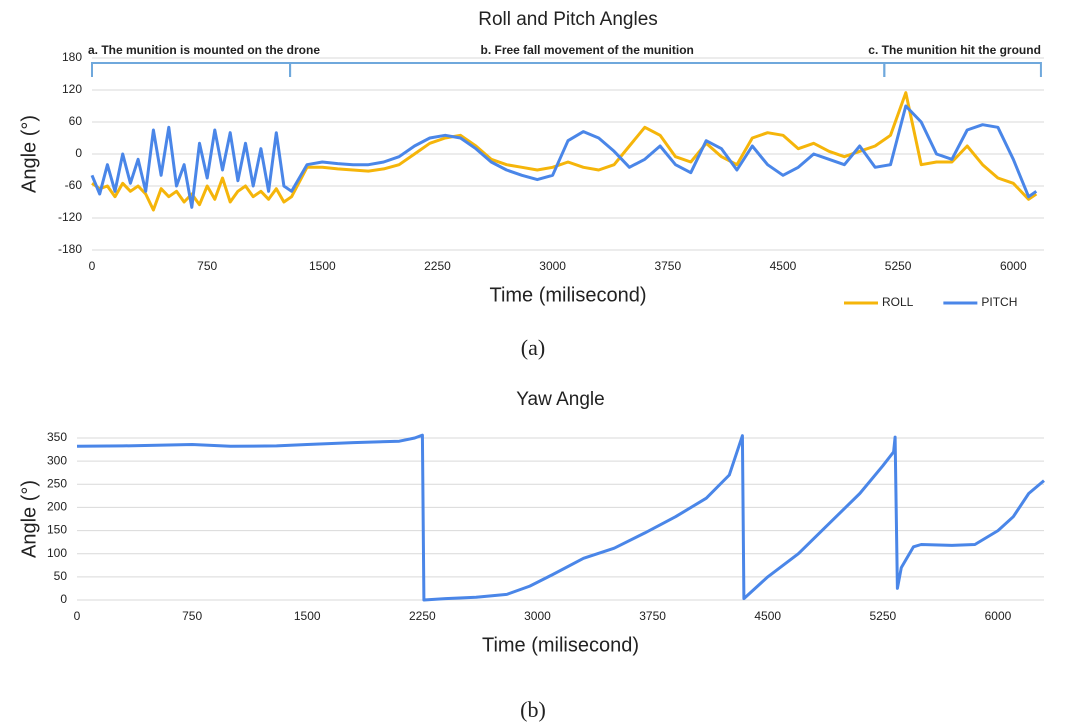  What do you see at coordinates (568, 19) in the screenshot?
I see `chart-title: Roll and Pitch Angles` at bounding box center [568, 19].